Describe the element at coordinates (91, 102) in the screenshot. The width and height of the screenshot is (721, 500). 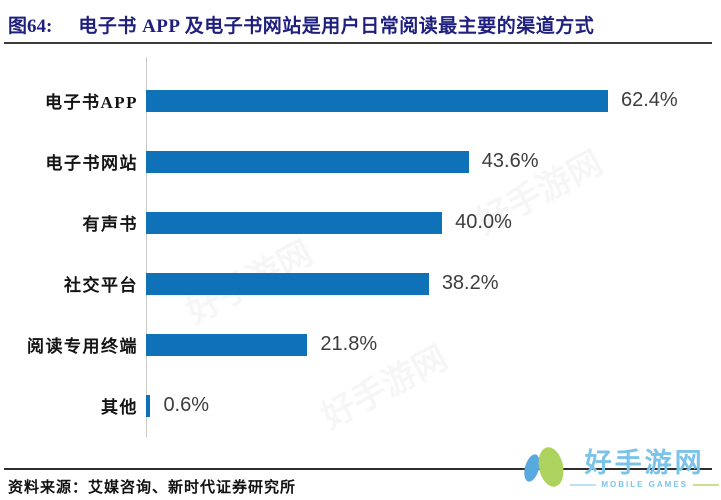
I see `category-label: 电子书APP` at that location.